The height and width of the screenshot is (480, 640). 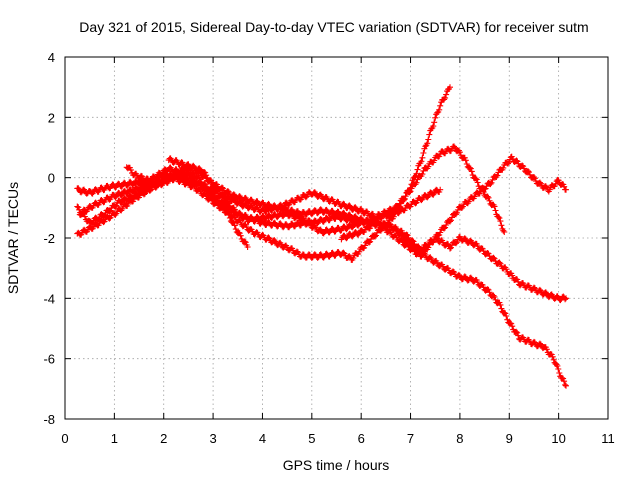 What do you see at coordinates (51, 178) in the screenshot?
I see `y-tick-label: 0` at bounding box center [51, 178].